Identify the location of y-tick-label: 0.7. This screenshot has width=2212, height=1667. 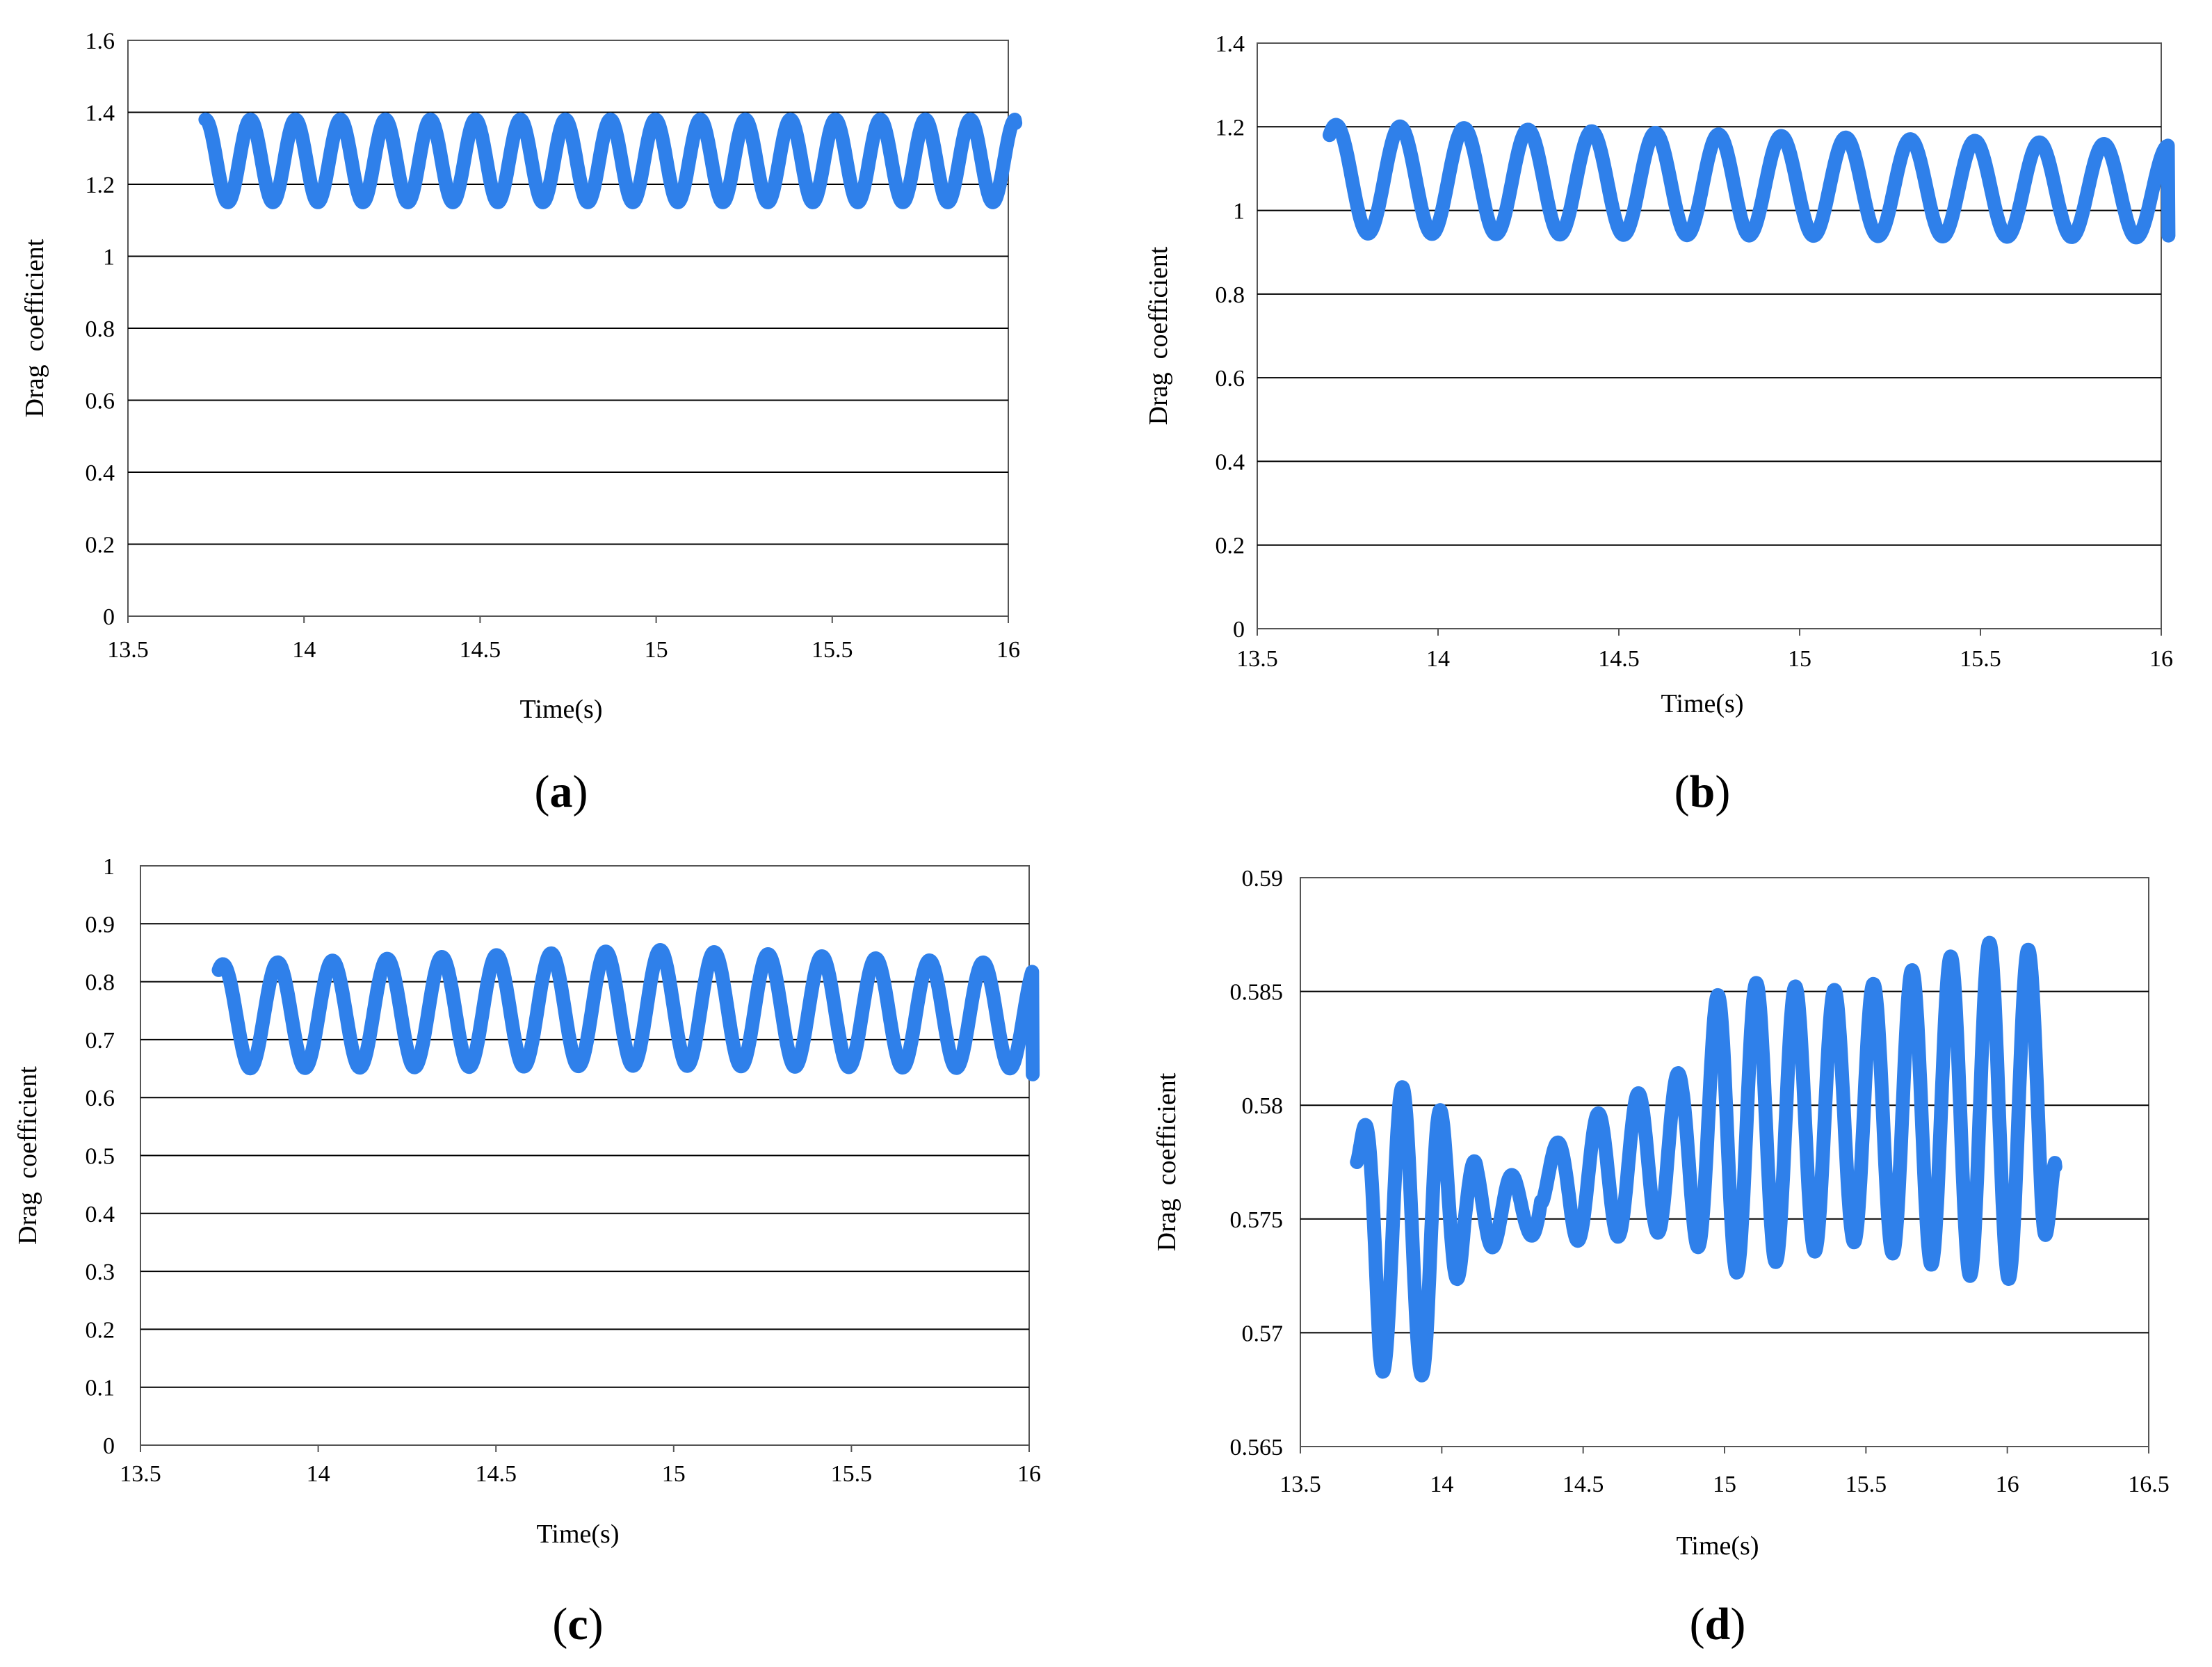
(101, 1041).